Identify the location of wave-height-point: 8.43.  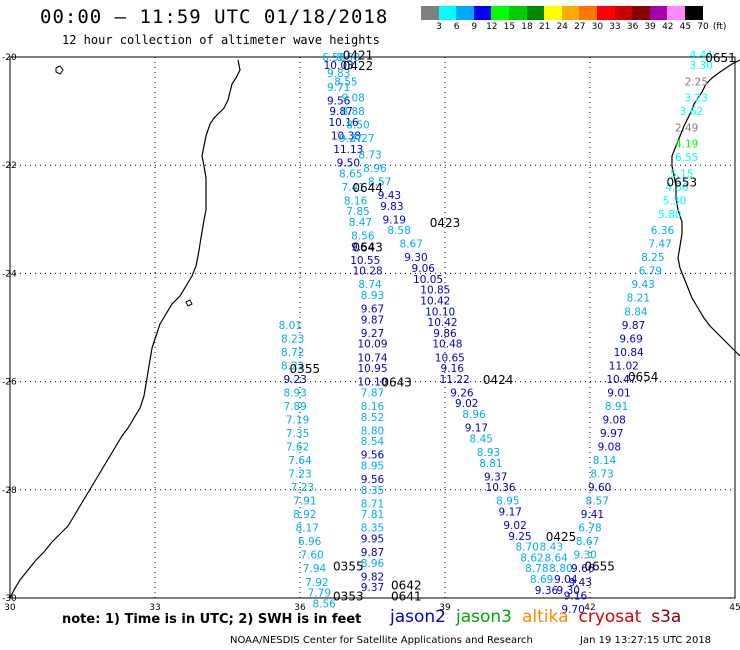
(551, 548).